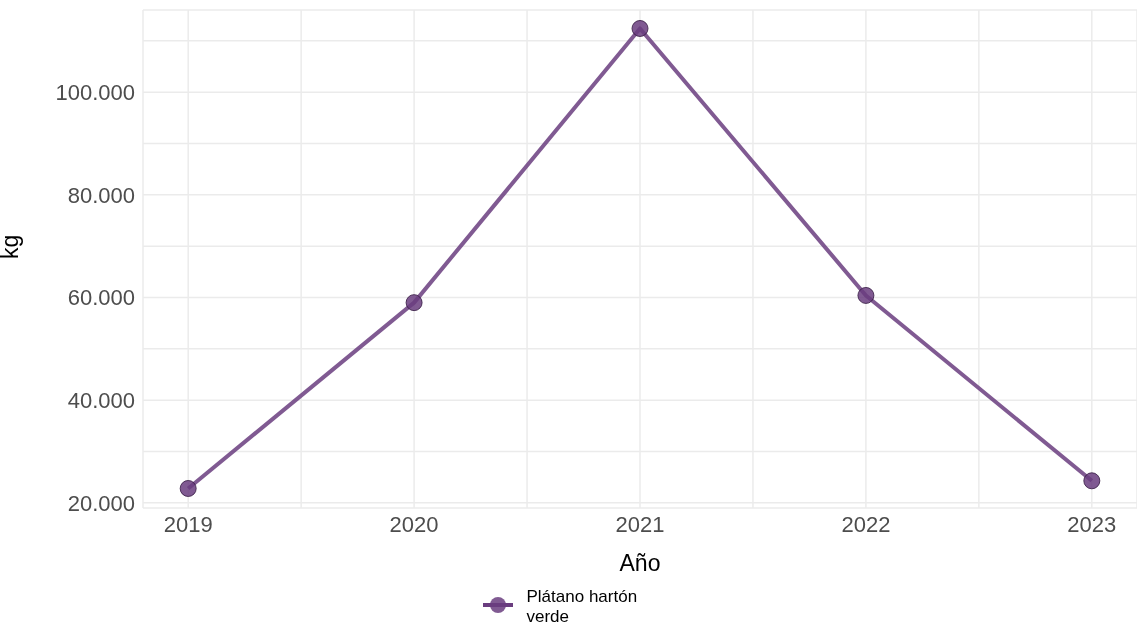 Image resolution: width=1137 pixels, height=637 pixels. I want to click on y-tick-label: 100.000, so click(95, 92).